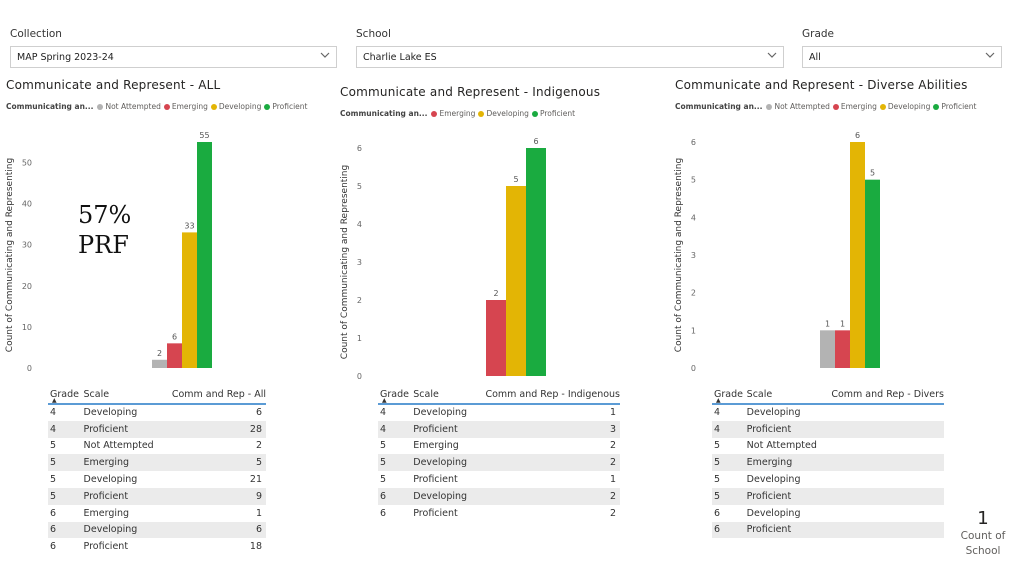 This screenshot has height=576, width=1024. I want to click on table-row: 5 Emerging, so click(828, 463).